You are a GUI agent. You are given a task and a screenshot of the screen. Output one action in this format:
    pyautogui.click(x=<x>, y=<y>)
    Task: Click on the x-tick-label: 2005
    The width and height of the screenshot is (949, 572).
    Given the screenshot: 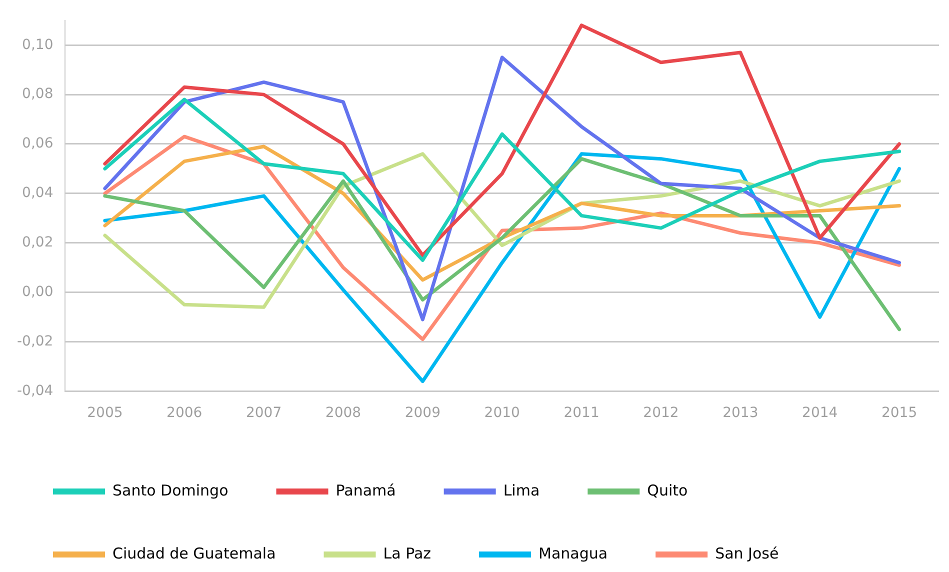 What is the action you would take?
    pyautogui.click(x=105, y=413)
    